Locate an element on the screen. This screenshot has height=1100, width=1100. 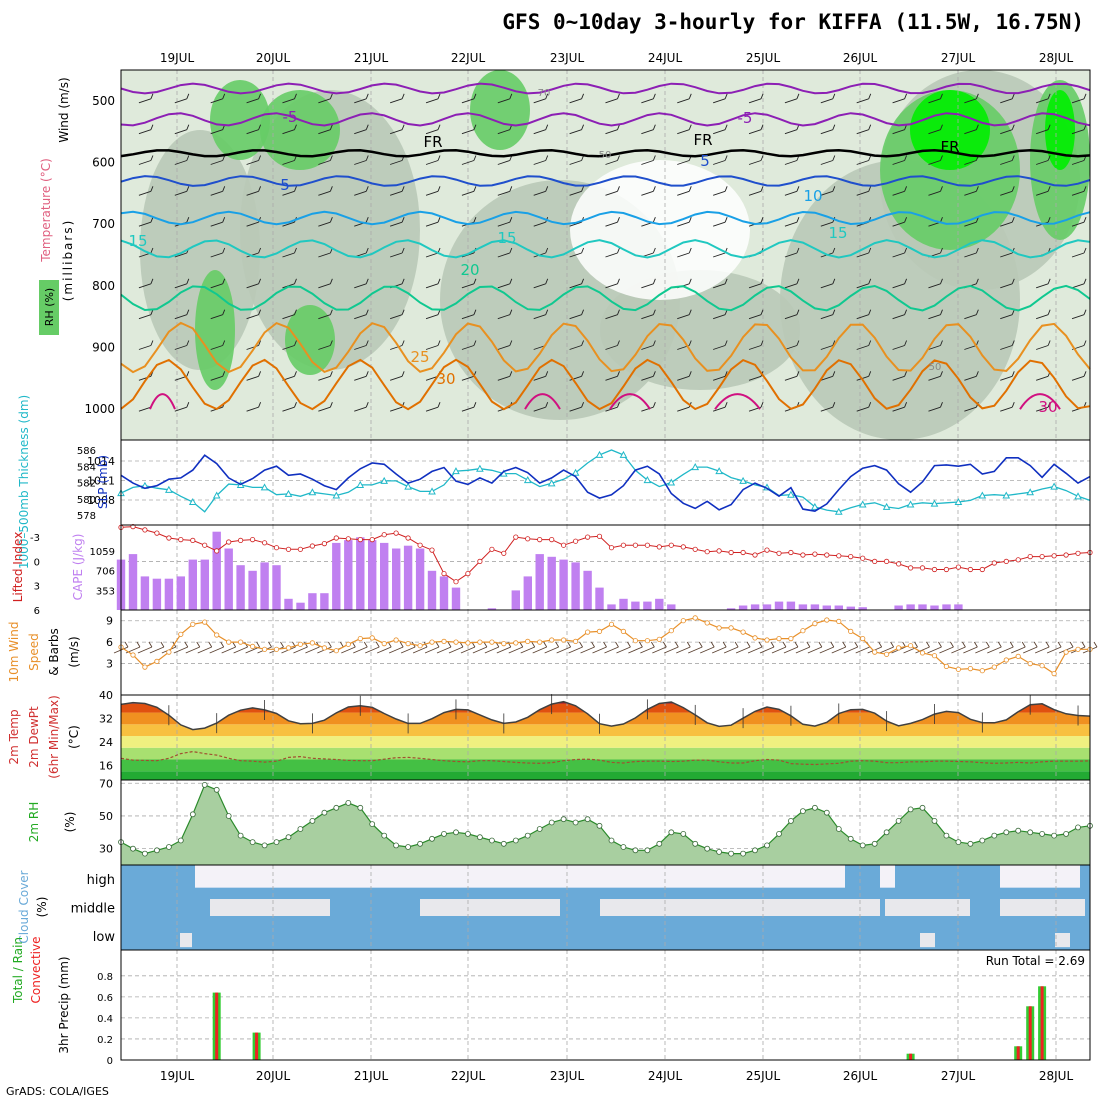
slp-axis-label: SLP (mb) is located at coordinates (103, 482).